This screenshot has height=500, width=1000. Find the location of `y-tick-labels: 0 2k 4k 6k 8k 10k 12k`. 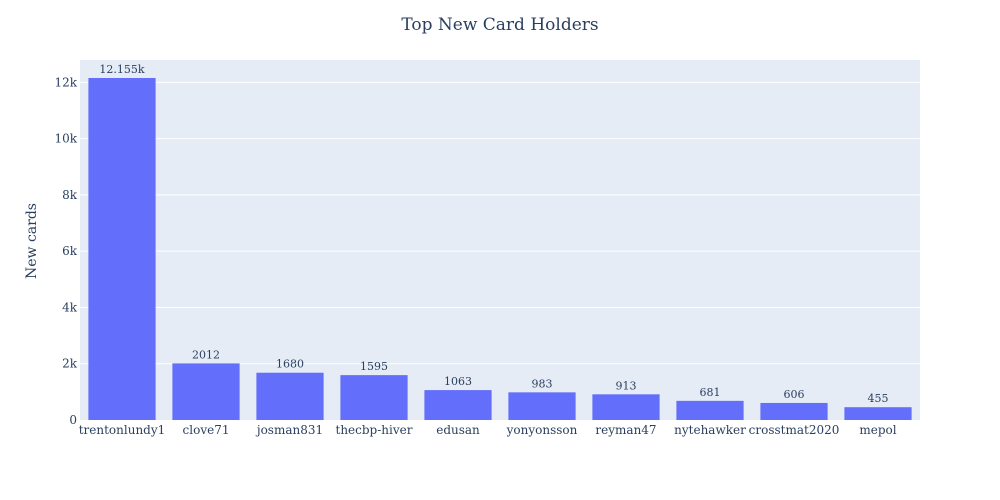

y-tick-labels: 0 2k 4k 6k 8k 10k 12k is located at coordinates (65, 251).